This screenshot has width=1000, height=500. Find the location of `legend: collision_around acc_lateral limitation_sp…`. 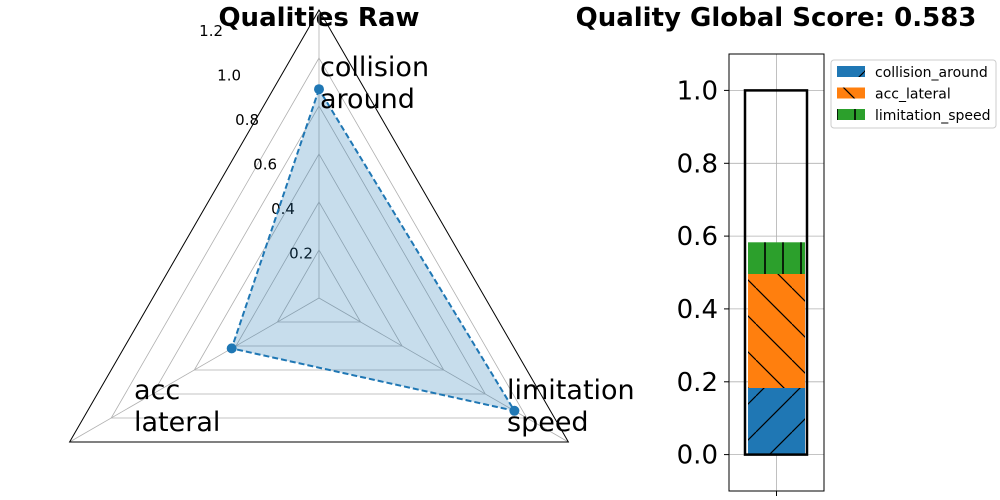

legend: collision_around acc_lateral limitation_sp… is located at coordinates (913, 94).